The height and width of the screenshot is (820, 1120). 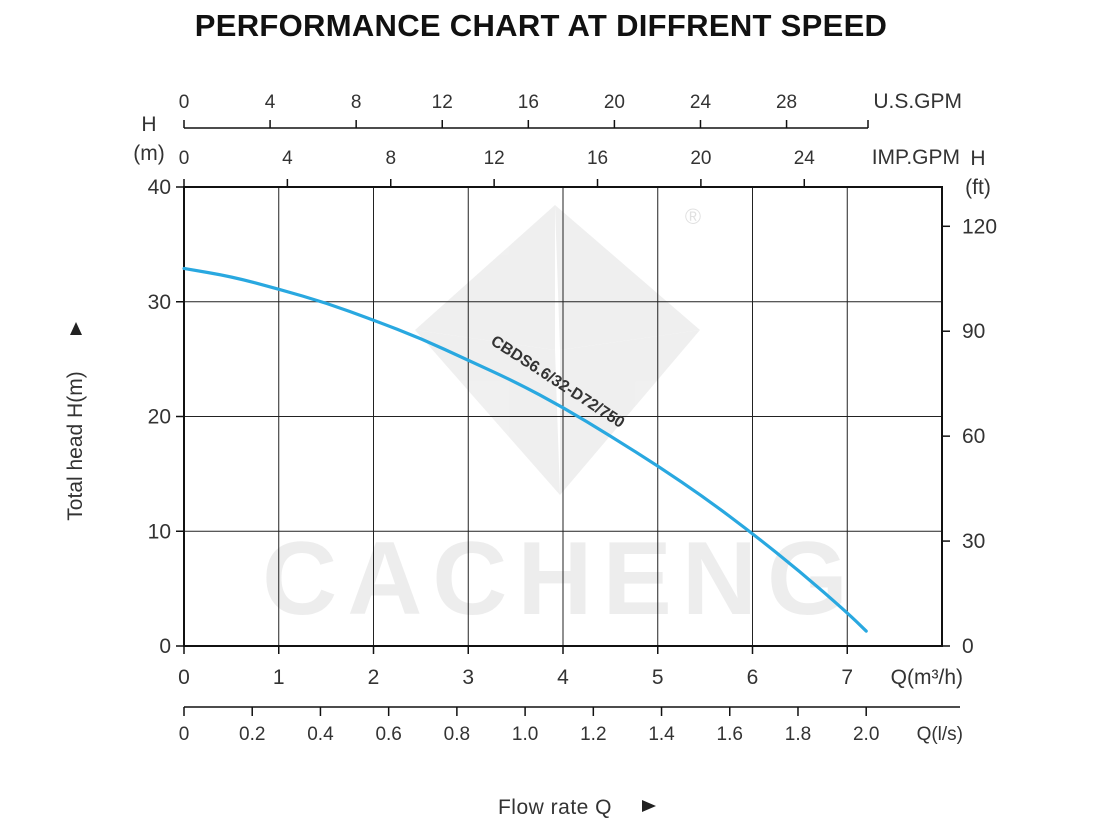 What do you see at coordinates (978, 187) in the screenshot?
I see `y-right-unit-label: (ft)` at bounding box center [978, 187].